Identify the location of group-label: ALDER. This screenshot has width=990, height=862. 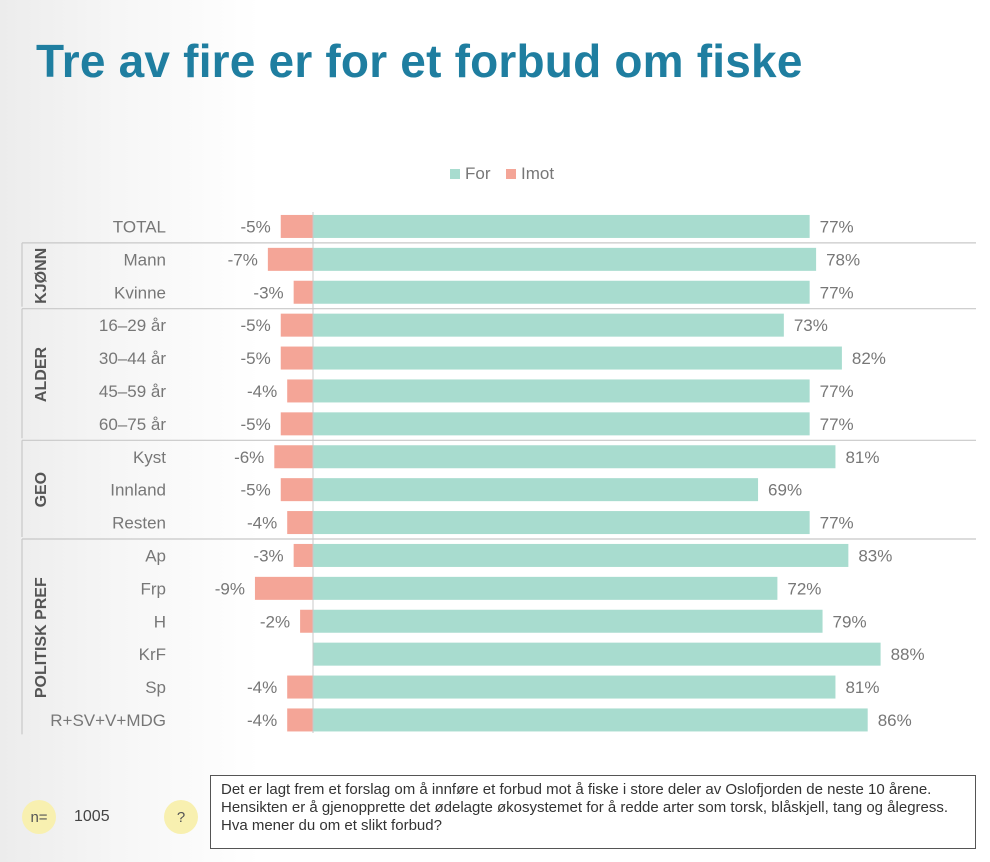
(41, 375).